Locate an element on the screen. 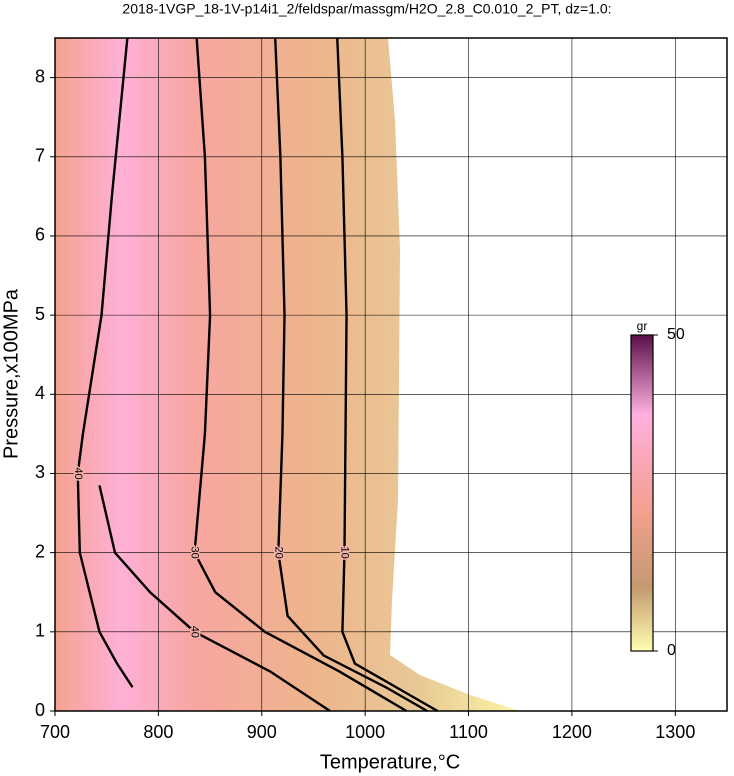 This screenshot has height=776, width=734. x-tick-label: 1200 is located at coordinates (572, 732).